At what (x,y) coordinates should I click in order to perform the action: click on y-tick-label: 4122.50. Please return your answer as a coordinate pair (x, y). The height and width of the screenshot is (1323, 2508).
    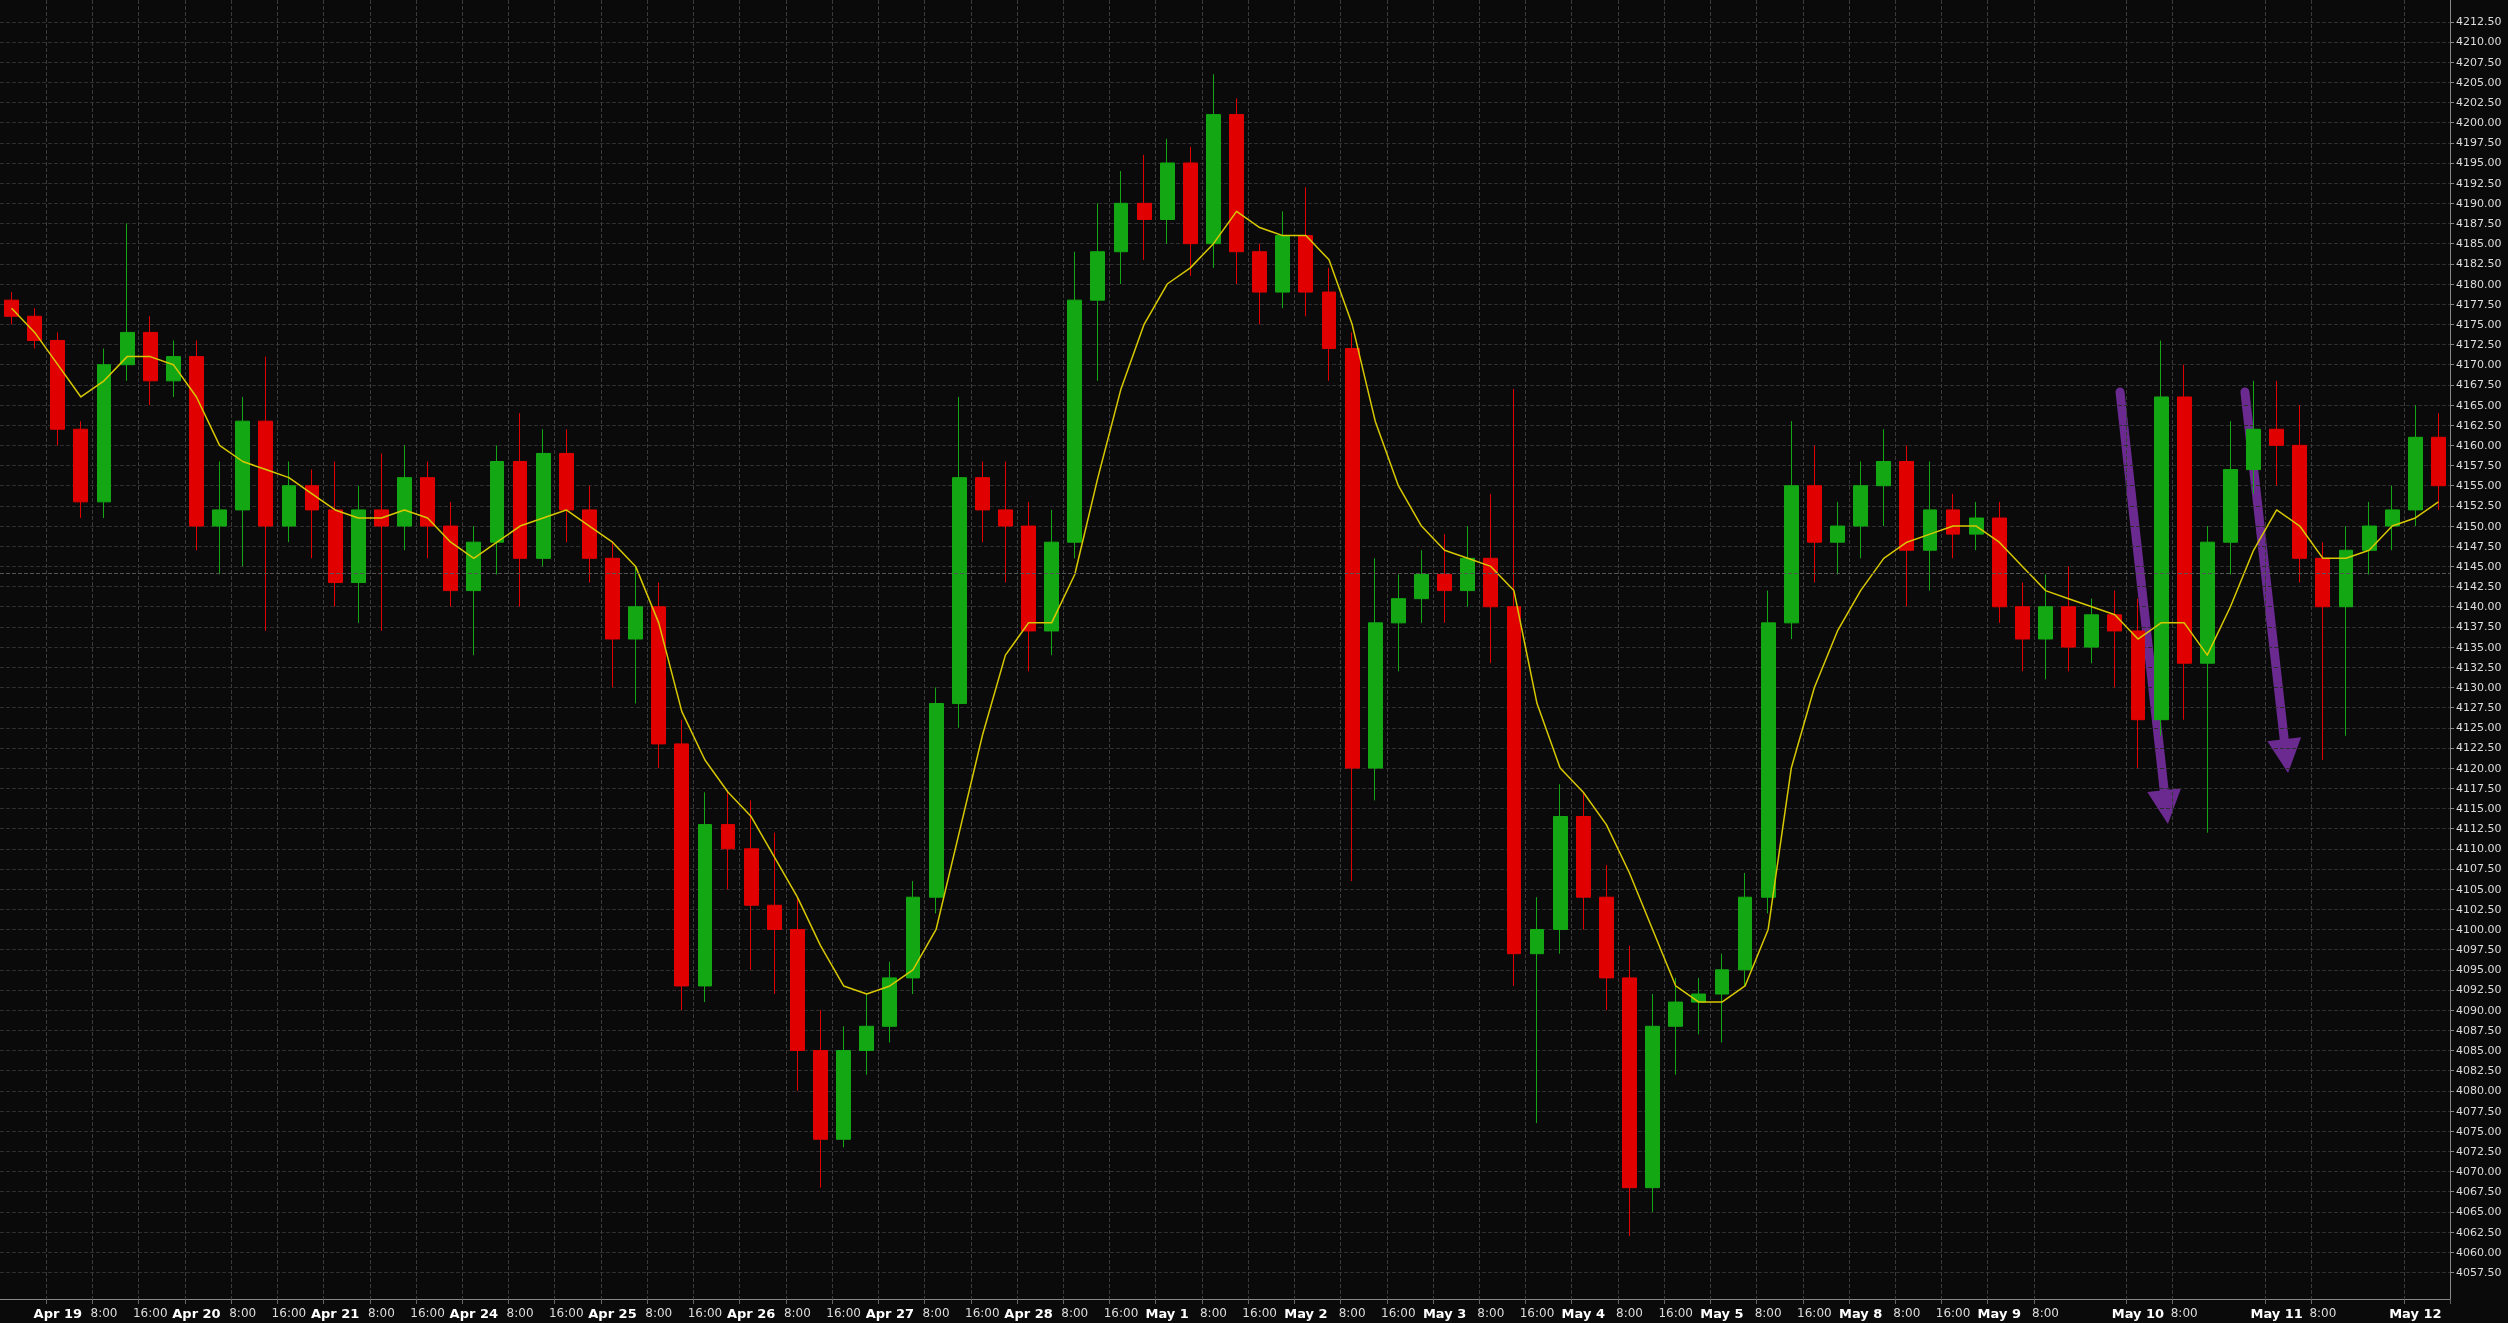
    Looking at the image, I should click on (2479, 748).